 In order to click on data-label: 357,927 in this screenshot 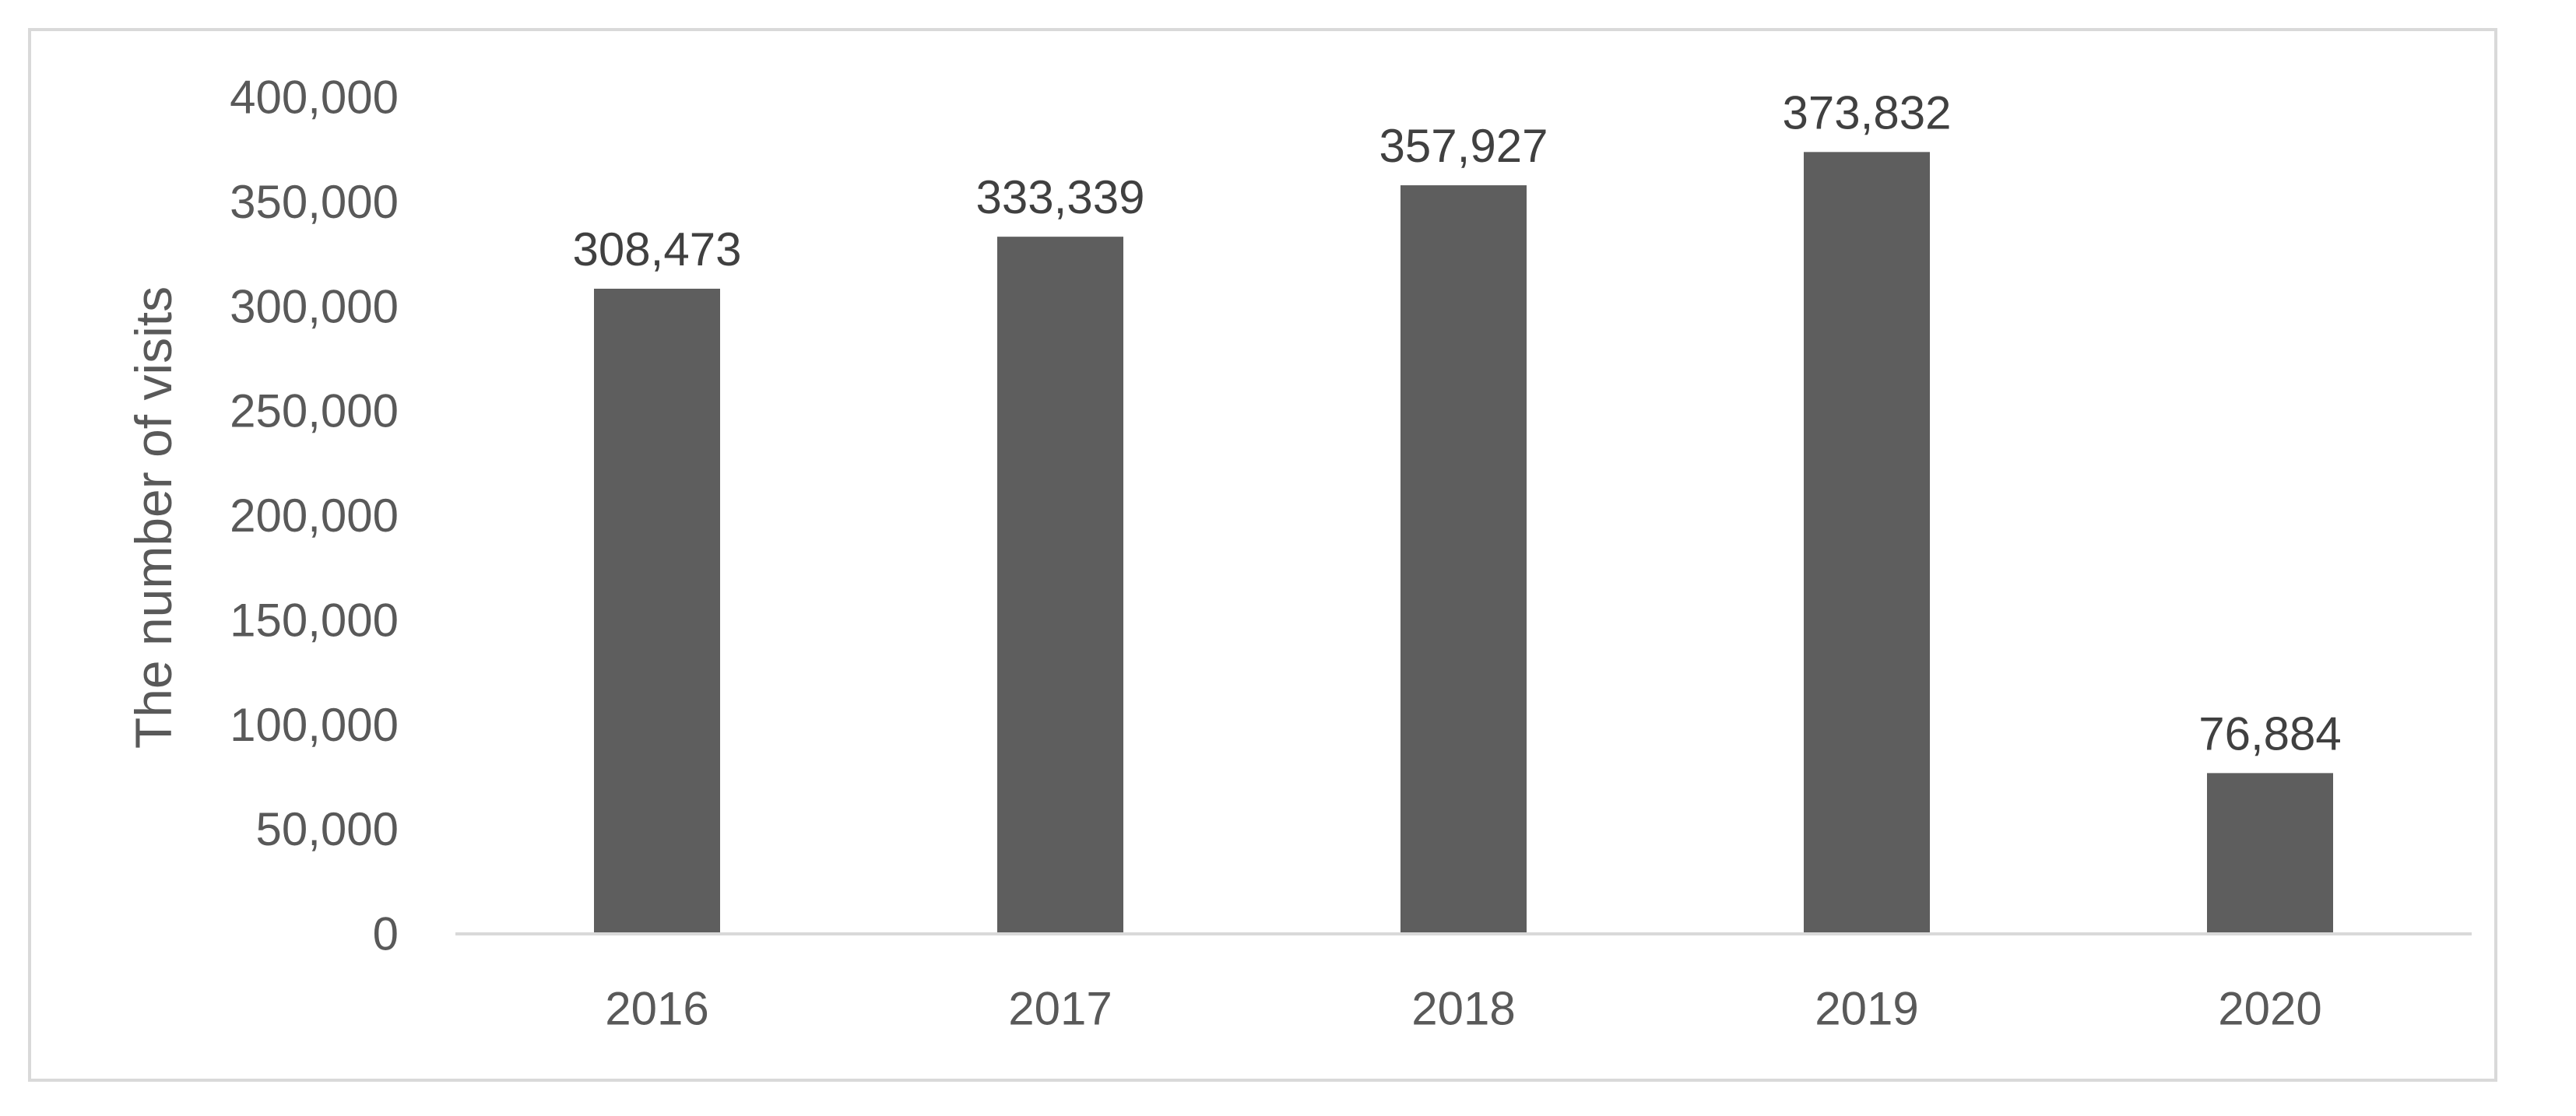, I will do `click(1464, 146)`.